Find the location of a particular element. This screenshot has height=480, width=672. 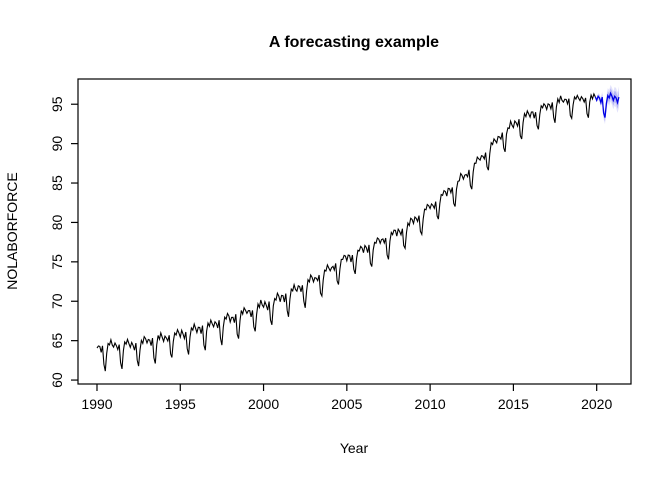

x-axis-label: Year is located at coordinates (354, 448).